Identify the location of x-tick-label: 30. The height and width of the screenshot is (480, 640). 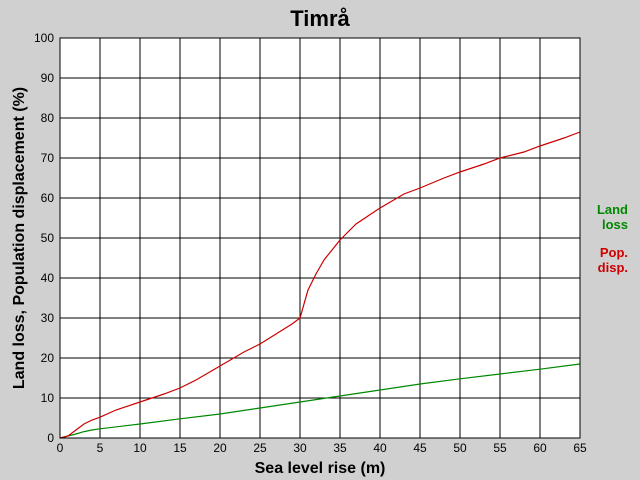
(300, 448).